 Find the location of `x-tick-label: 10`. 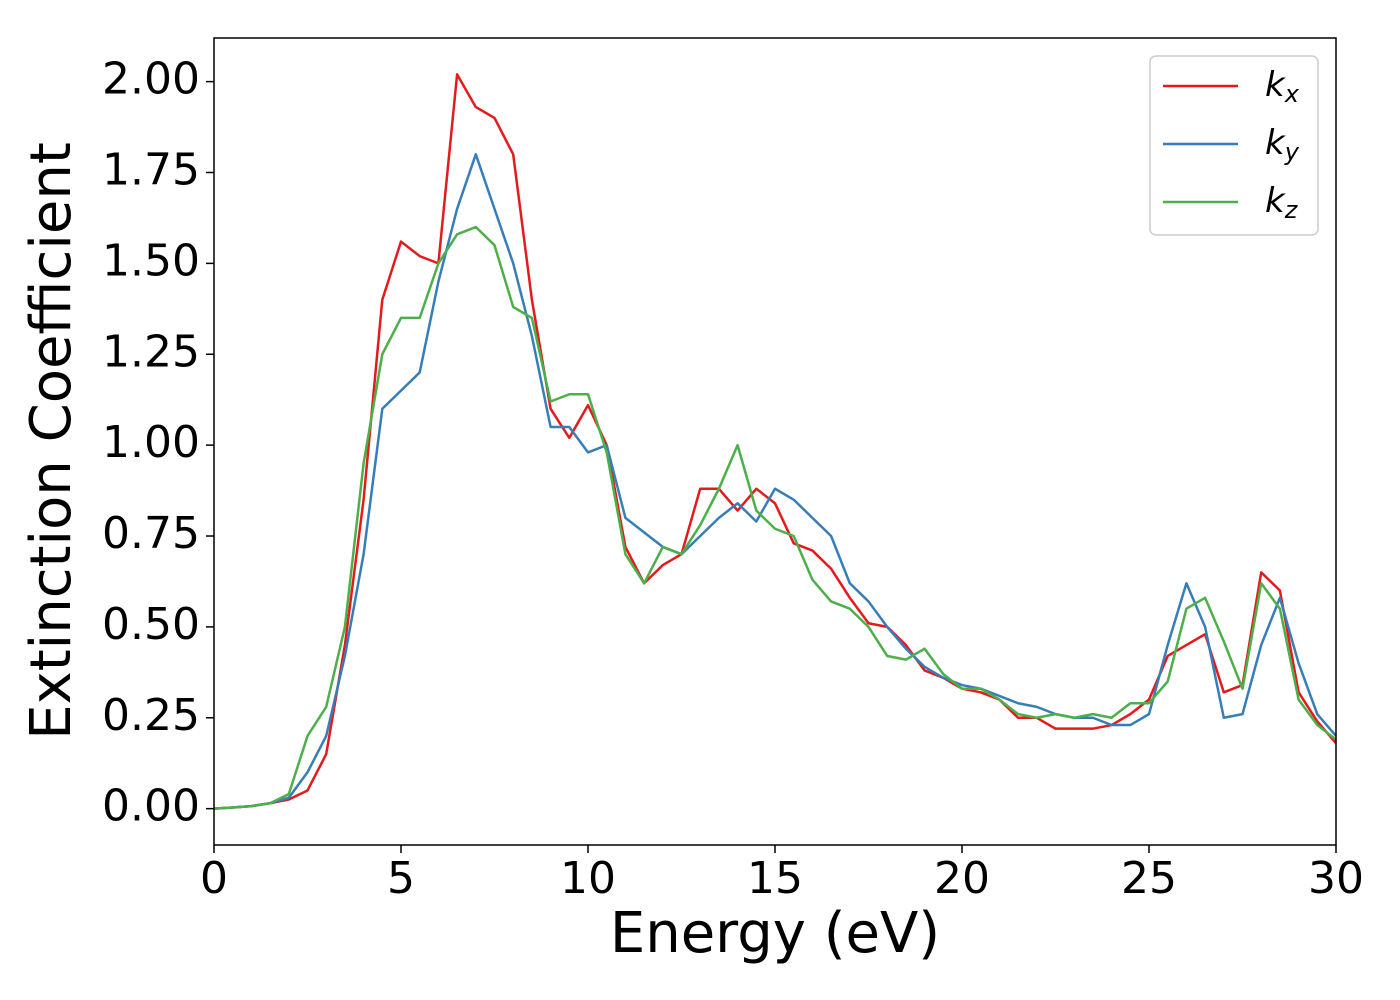

x-tick-label: 10 is located at coordinates (588, 878).